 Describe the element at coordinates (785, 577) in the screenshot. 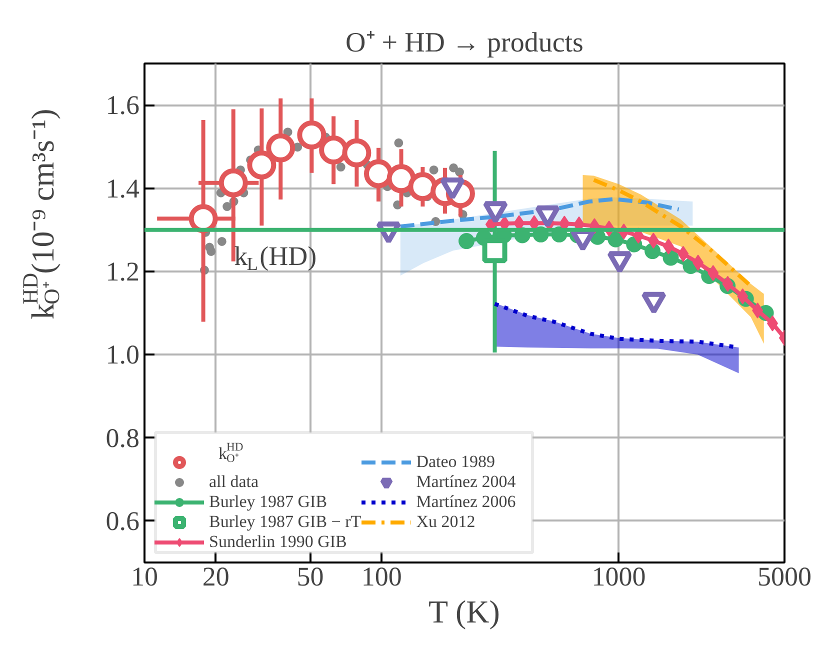

I see `x-tick-label: 5000` at that location.